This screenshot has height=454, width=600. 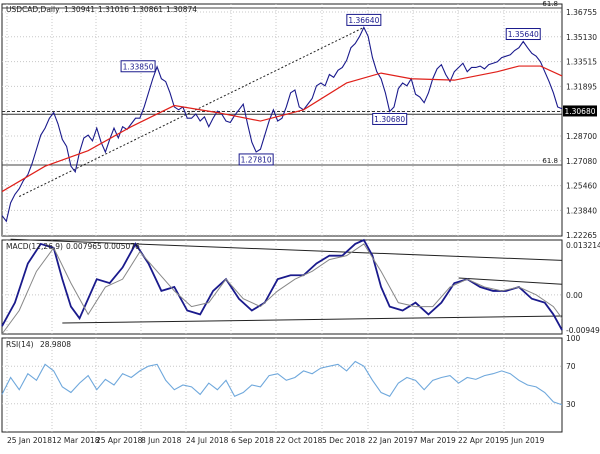 What do you see at coordinates (122, 246) in the screenshot?
I see `macd-readout: 0.005076` at bounding box center [122, 246].